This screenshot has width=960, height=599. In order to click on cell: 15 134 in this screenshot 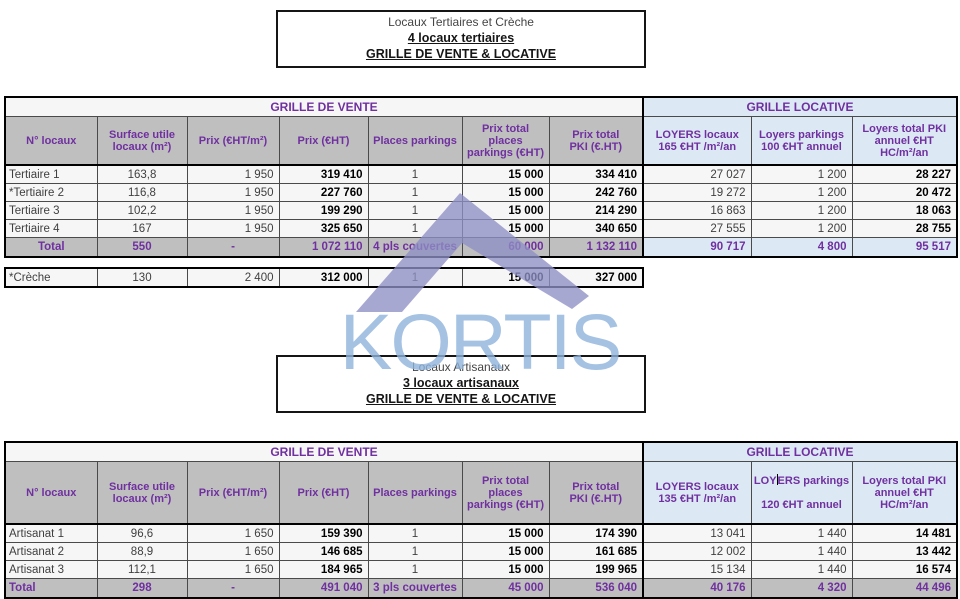, I will do `click(697, 569)`.